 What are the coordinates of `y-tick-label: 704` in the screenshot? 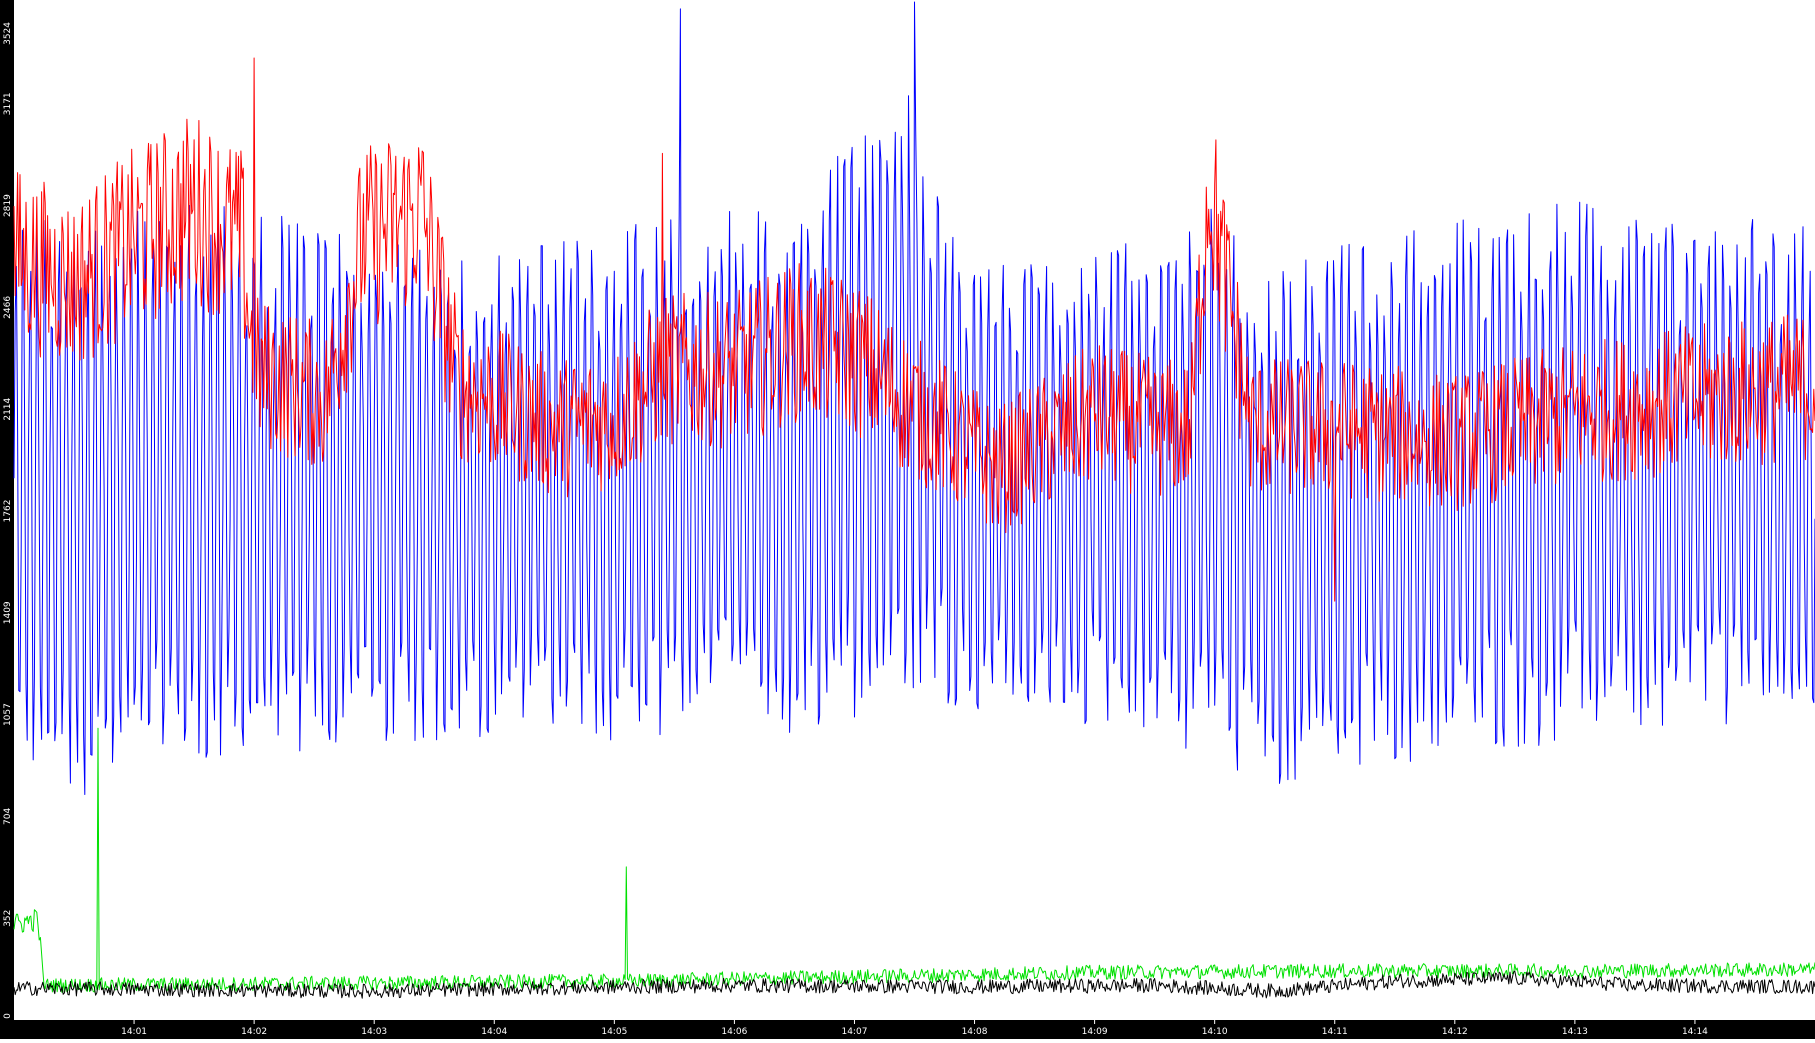 It's located at (8, 816).